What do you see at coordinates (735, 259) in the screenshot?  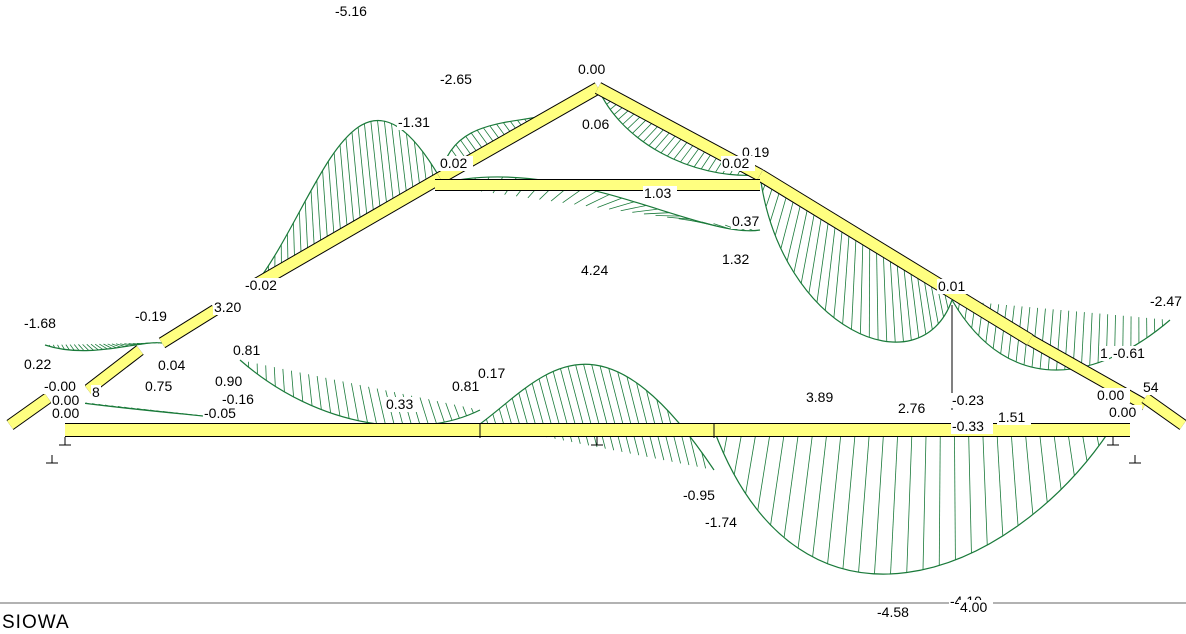 I see `value-label: 1.32` at bounding box center [735, 259].